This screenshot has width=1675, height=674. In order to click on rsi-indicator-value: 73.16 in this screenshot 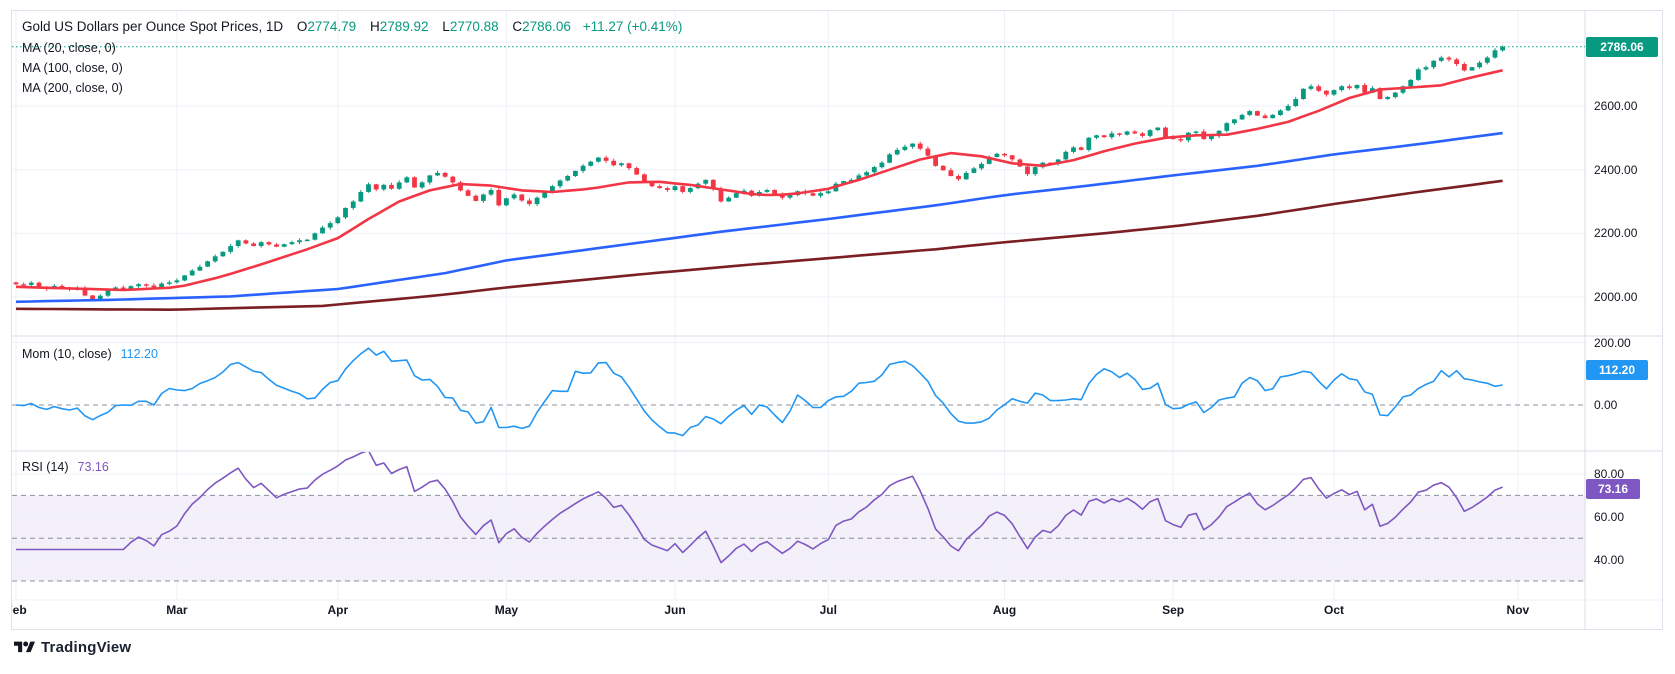, I will do `click(93, 467)`.